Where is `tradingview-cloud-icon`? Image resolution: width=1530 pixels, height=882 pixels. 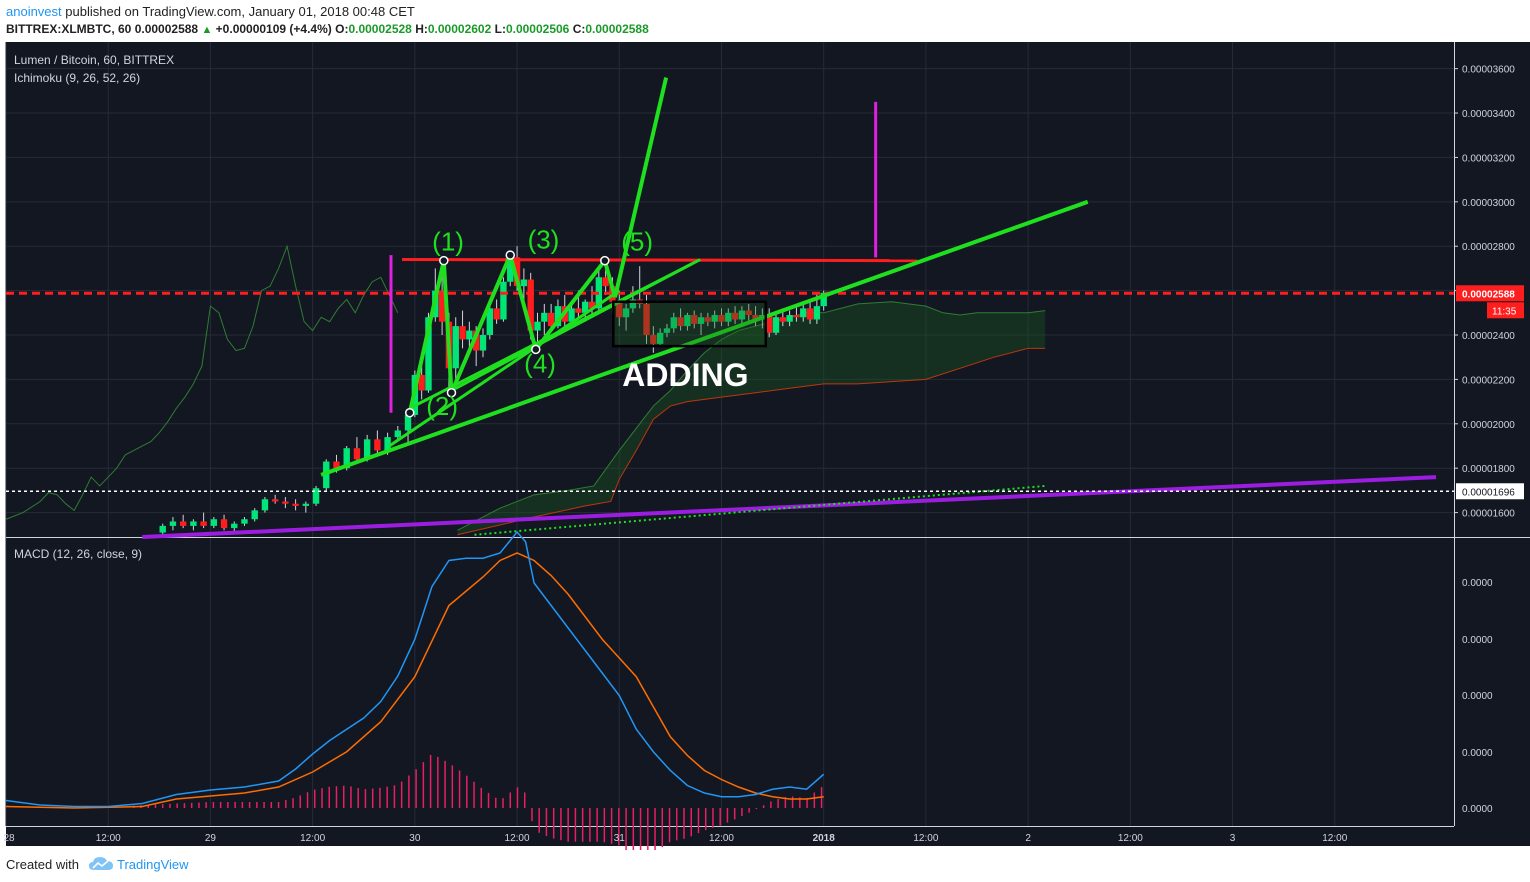
tradingview-cloud-icon is located at coordinates (101, 863).